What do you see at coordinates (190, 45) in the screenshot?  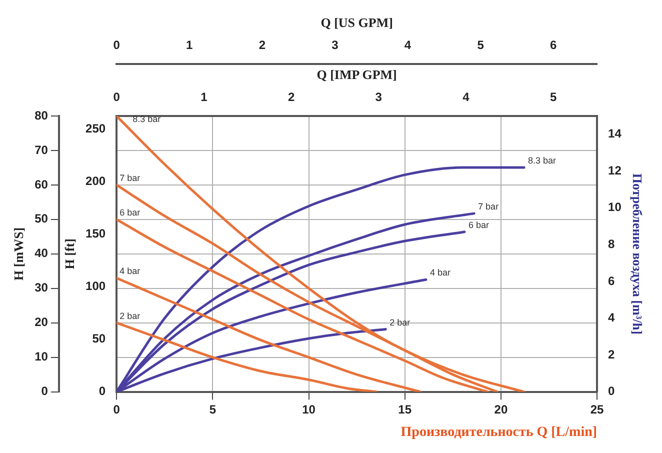 I see `x2-tick-label: 1` at bounding box center [190, 45].